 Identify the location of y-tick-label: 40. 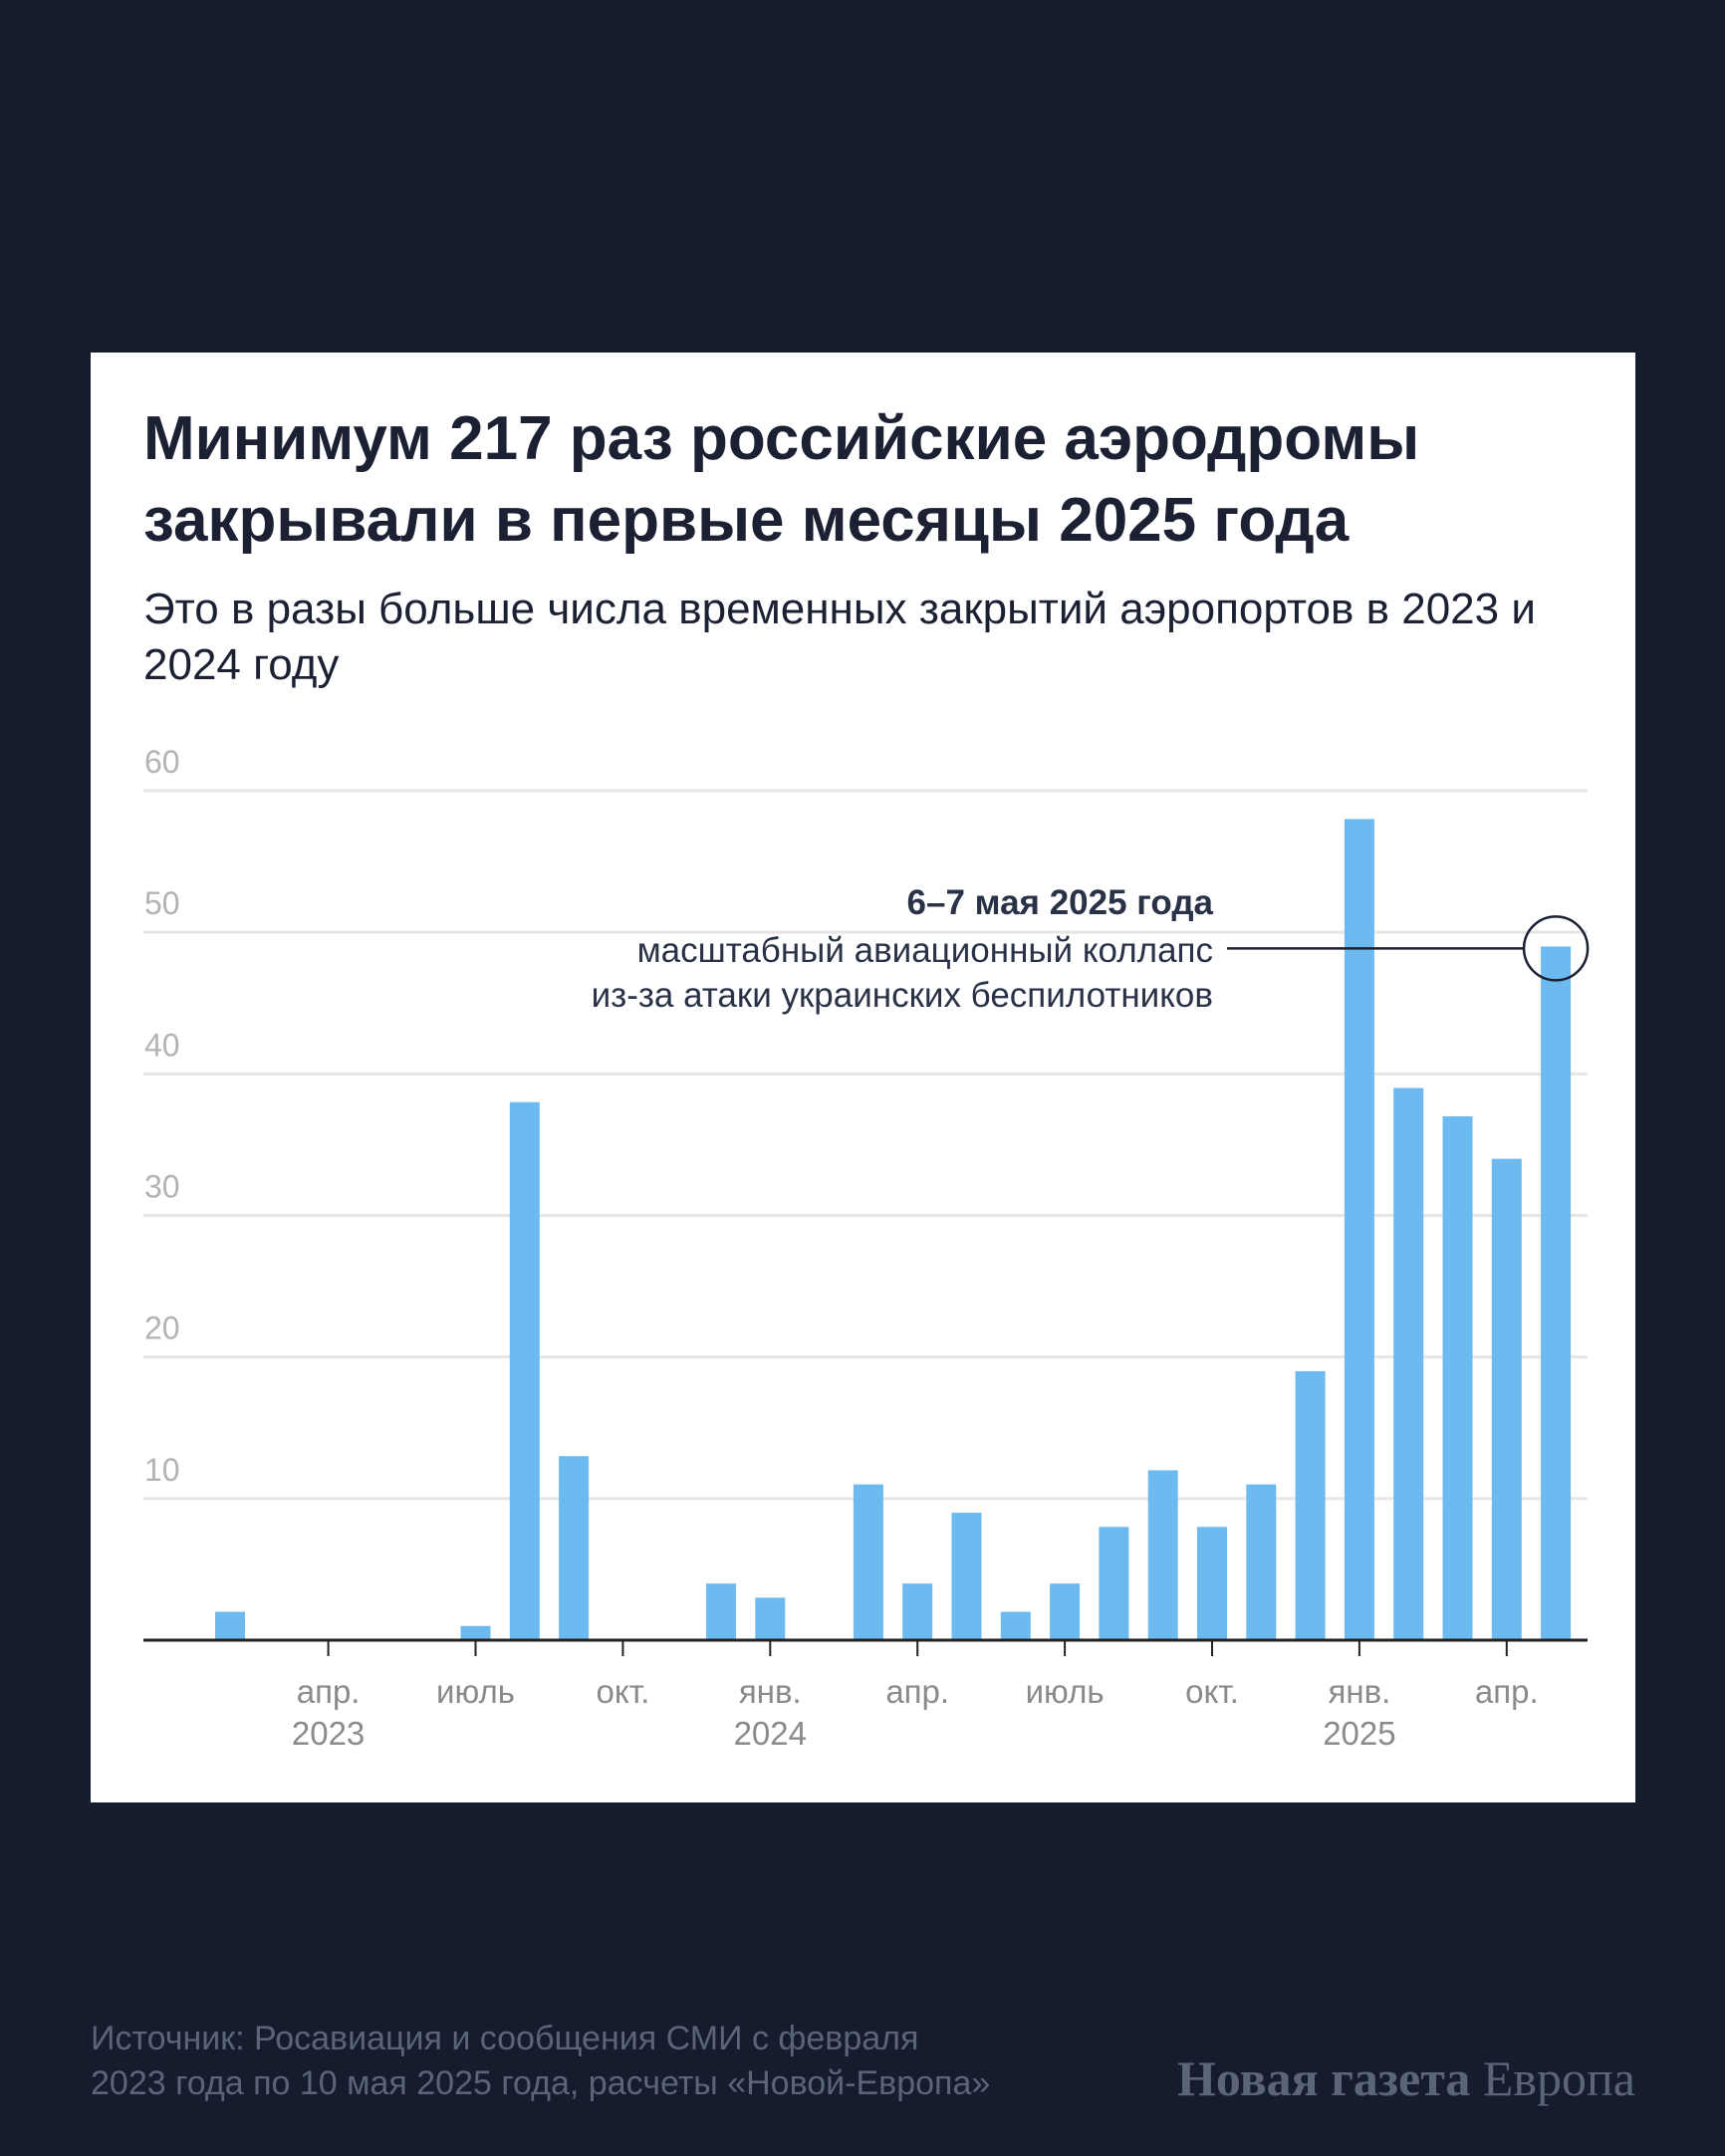
(162, 1045).